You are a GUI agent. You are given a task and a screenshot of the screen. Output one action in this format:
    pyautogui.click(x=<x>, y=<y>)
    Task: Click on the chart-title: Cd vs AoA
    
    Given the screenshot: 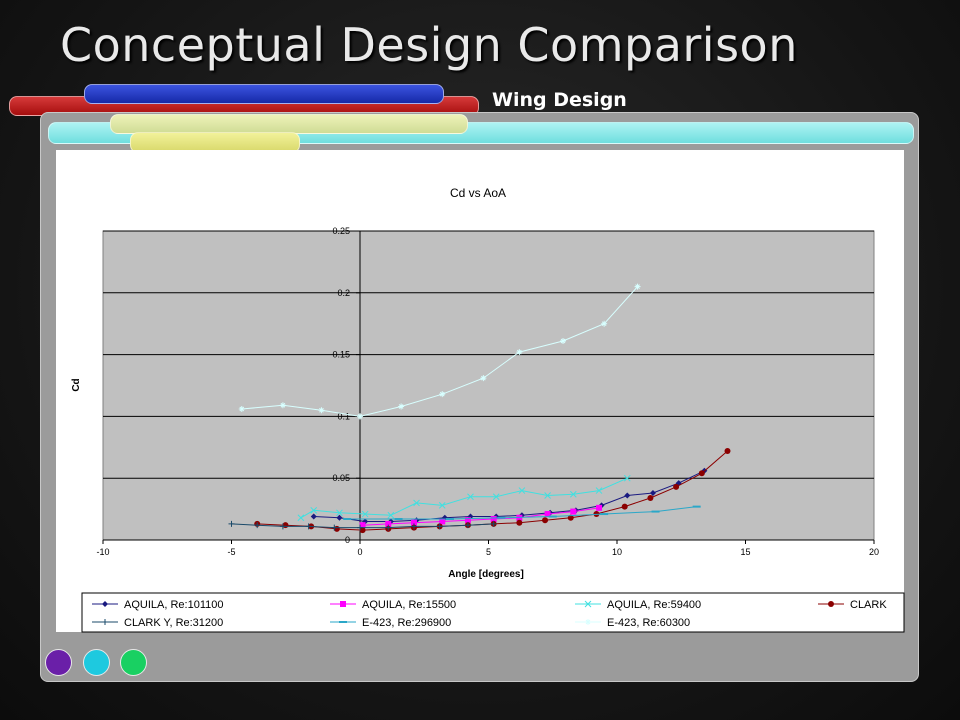 What is the action you would take?
    pyautogui.click(x=478, y=193)
    